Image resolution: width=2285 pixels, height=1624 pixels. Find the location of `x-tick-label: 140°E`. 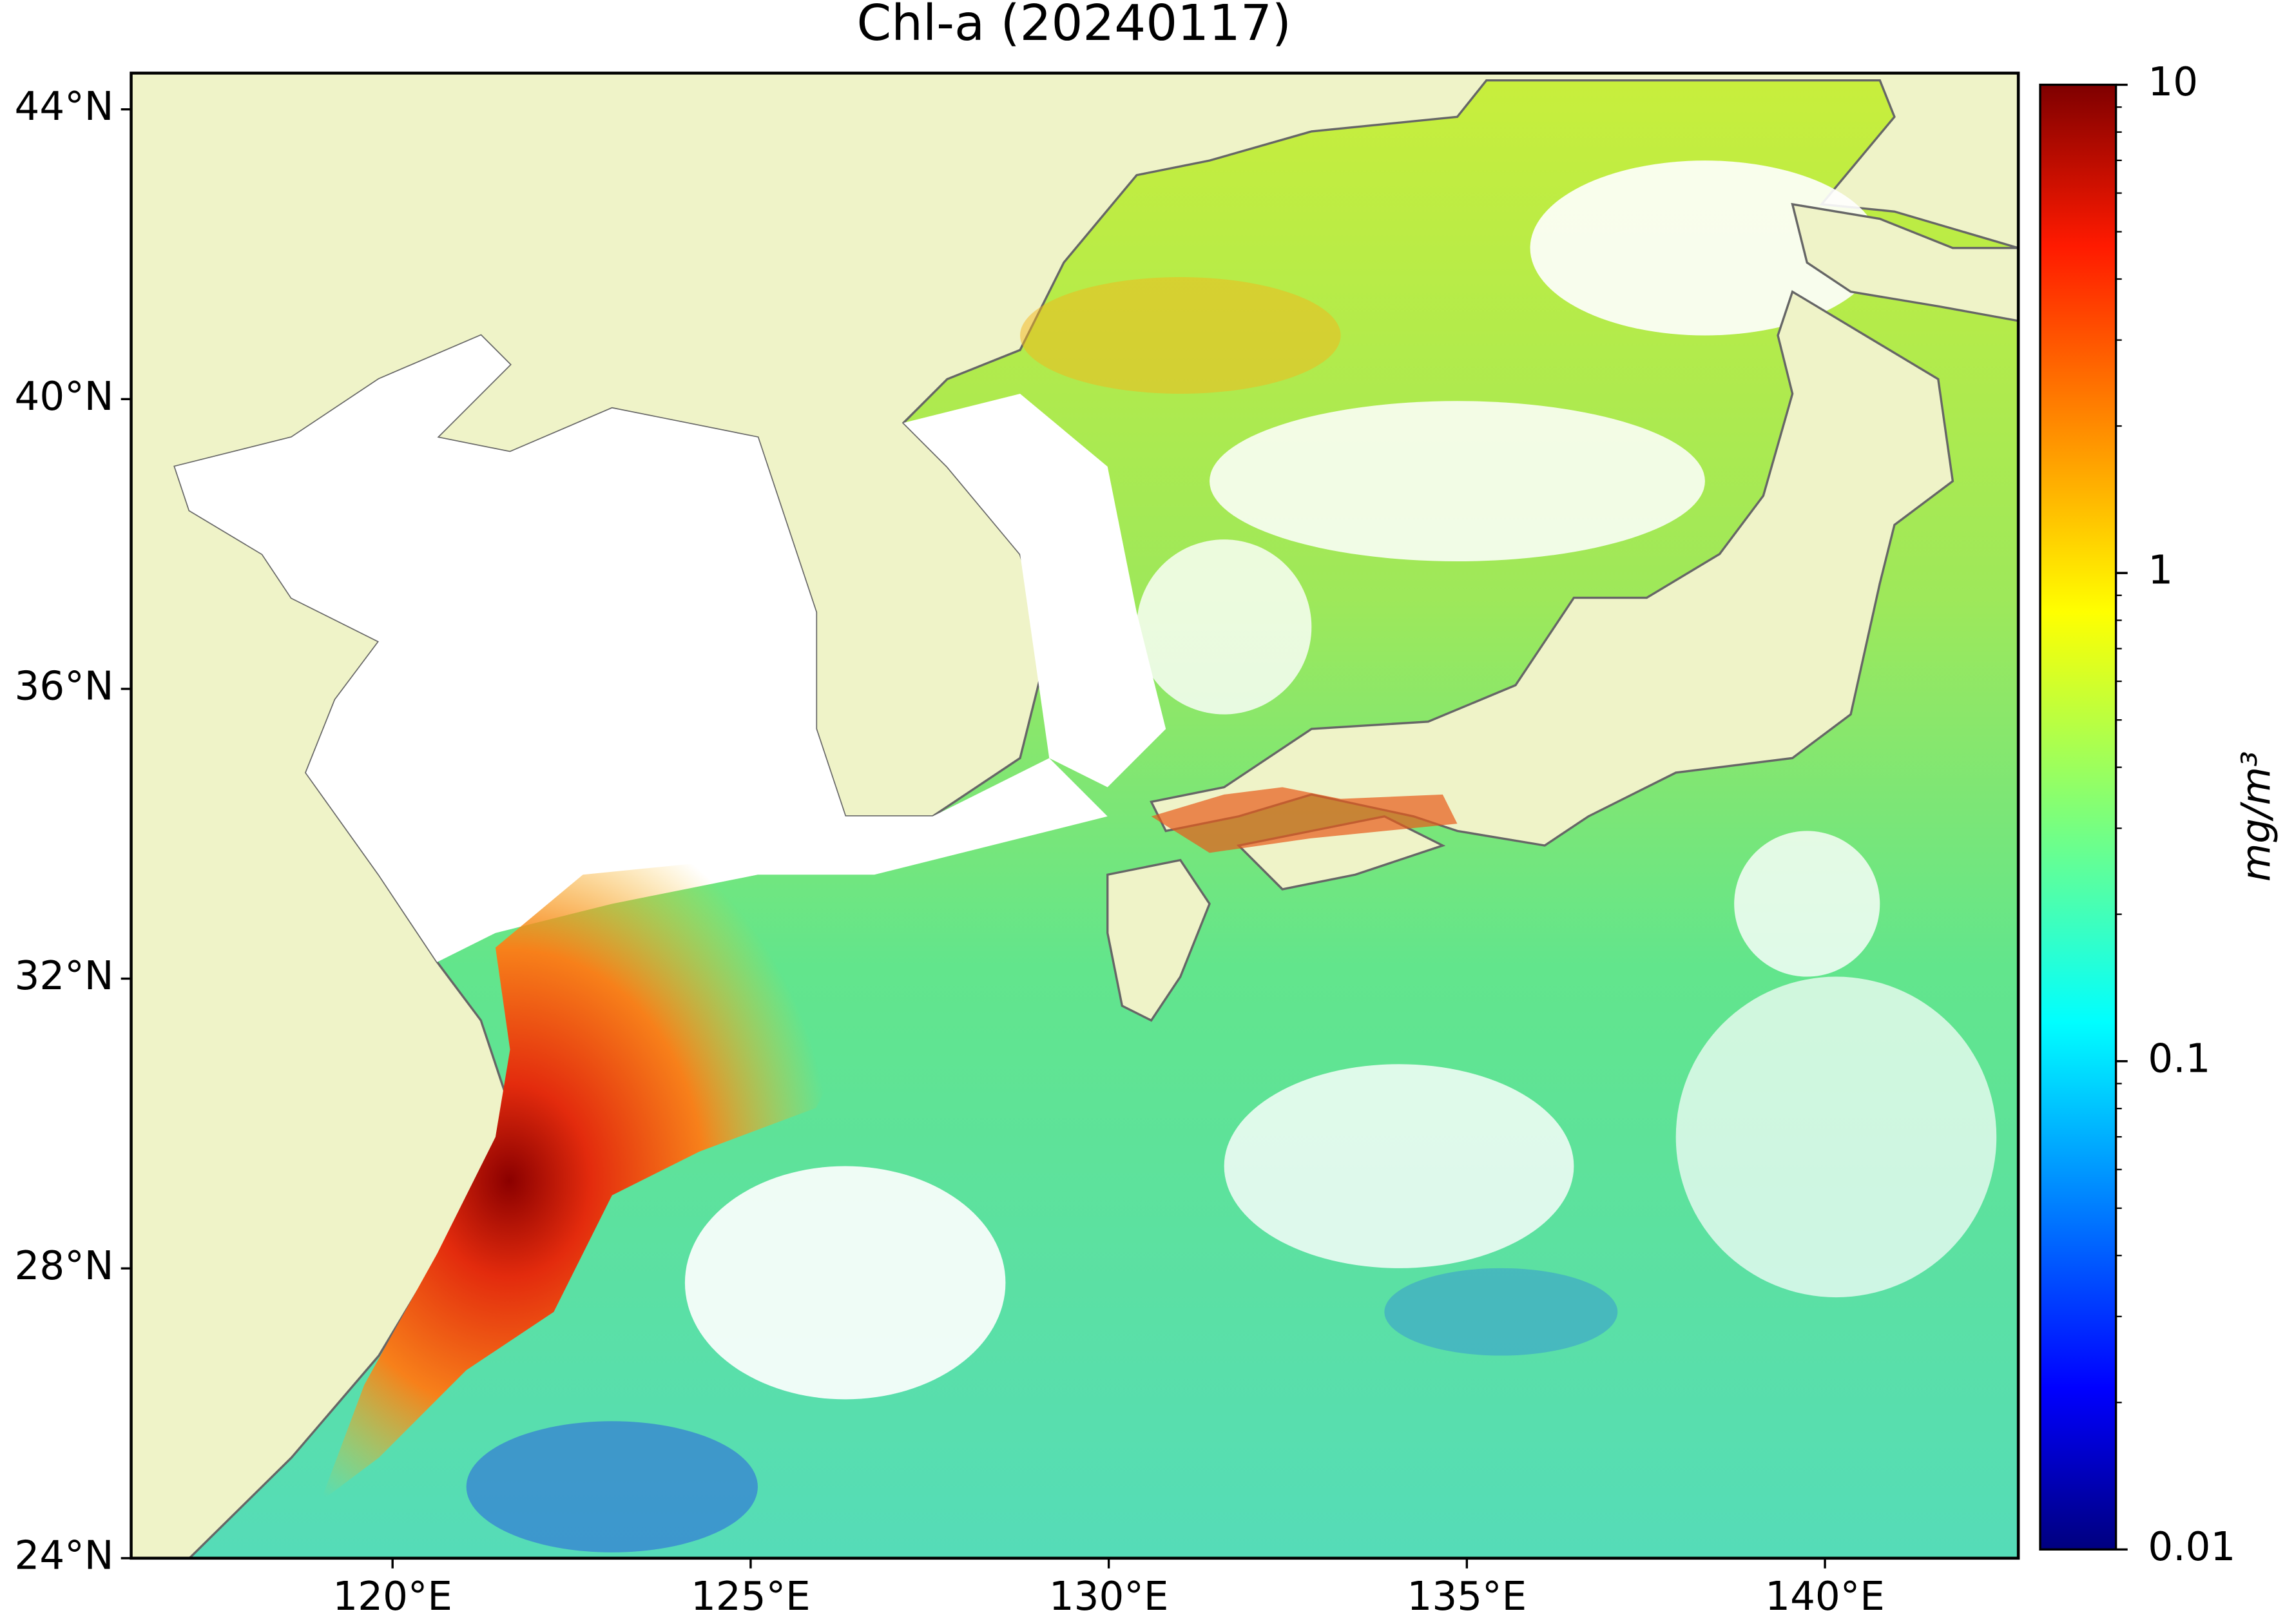

x-tick-label: 140°E is located at coordinates (1825, 1597).